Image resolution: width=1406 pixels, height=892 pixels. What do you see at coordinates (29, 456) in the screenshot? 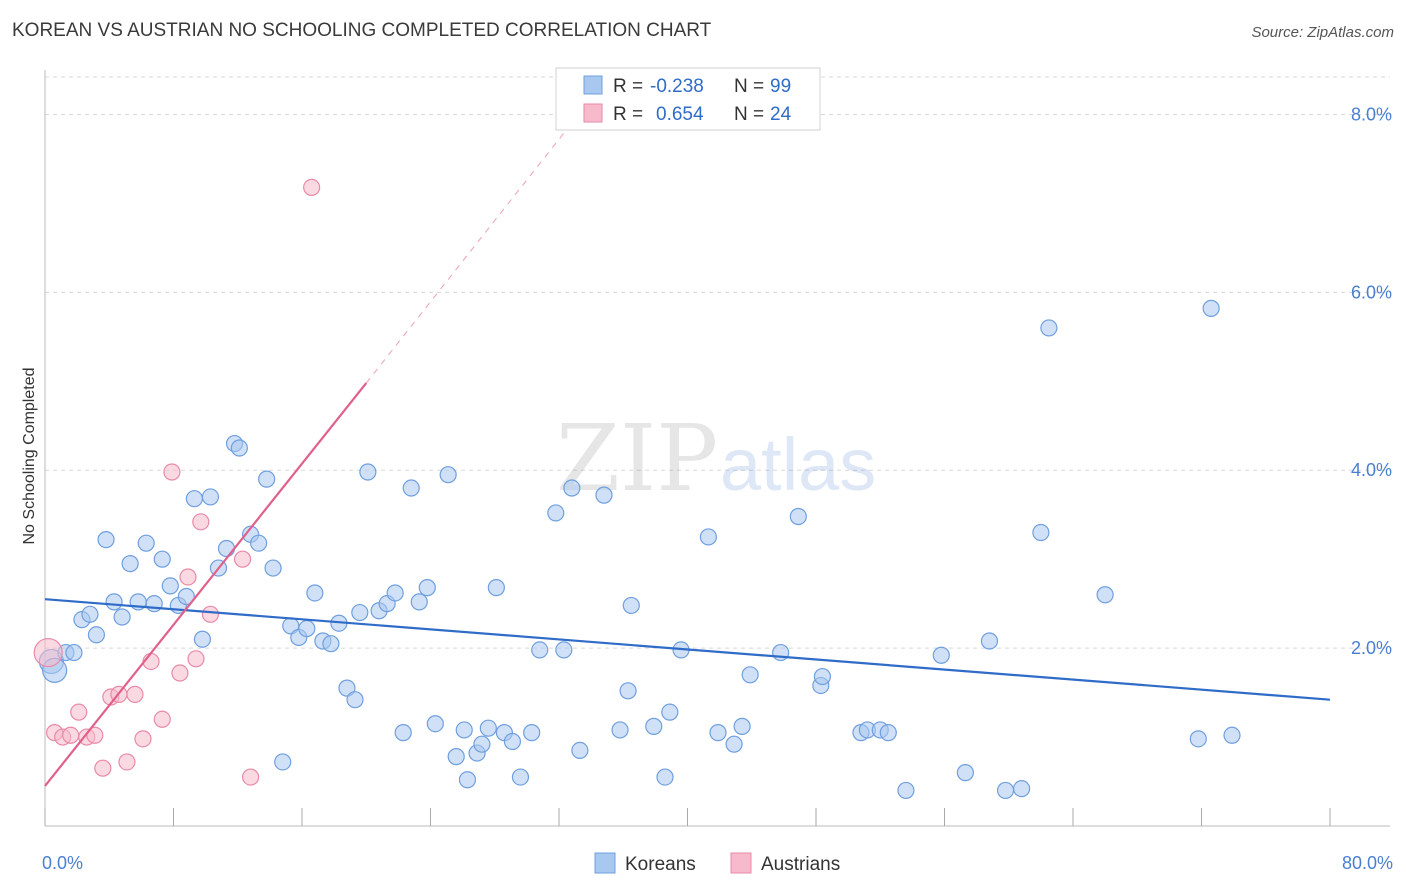
I see `y-axis-title: No Schooling Completed` at bounding box center [29, 456].